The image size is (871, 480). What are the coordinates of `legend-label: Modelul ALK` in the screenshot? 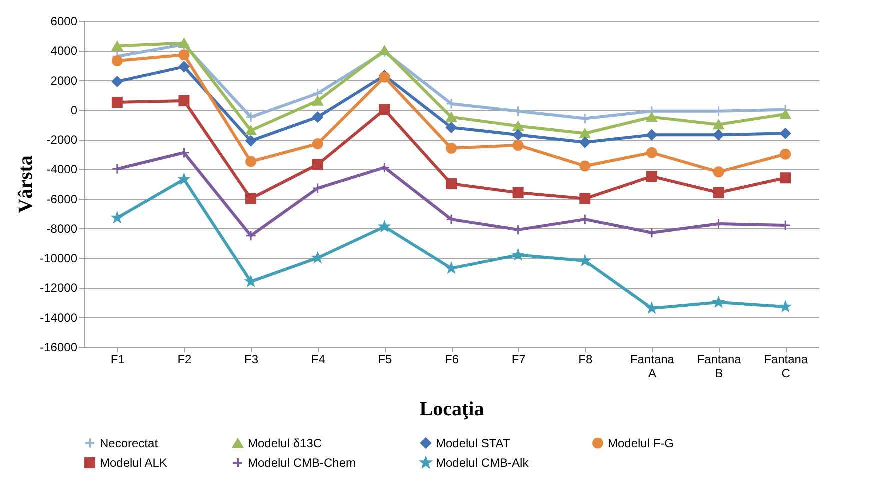 It's located at (134, 463).